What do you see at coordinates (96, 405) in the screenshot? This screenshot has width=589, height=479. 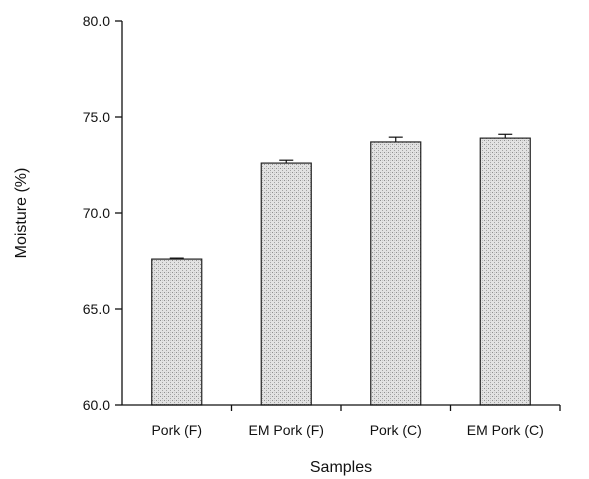 I see `y-tick-label: 60.0` at bounding box center [96, 405].